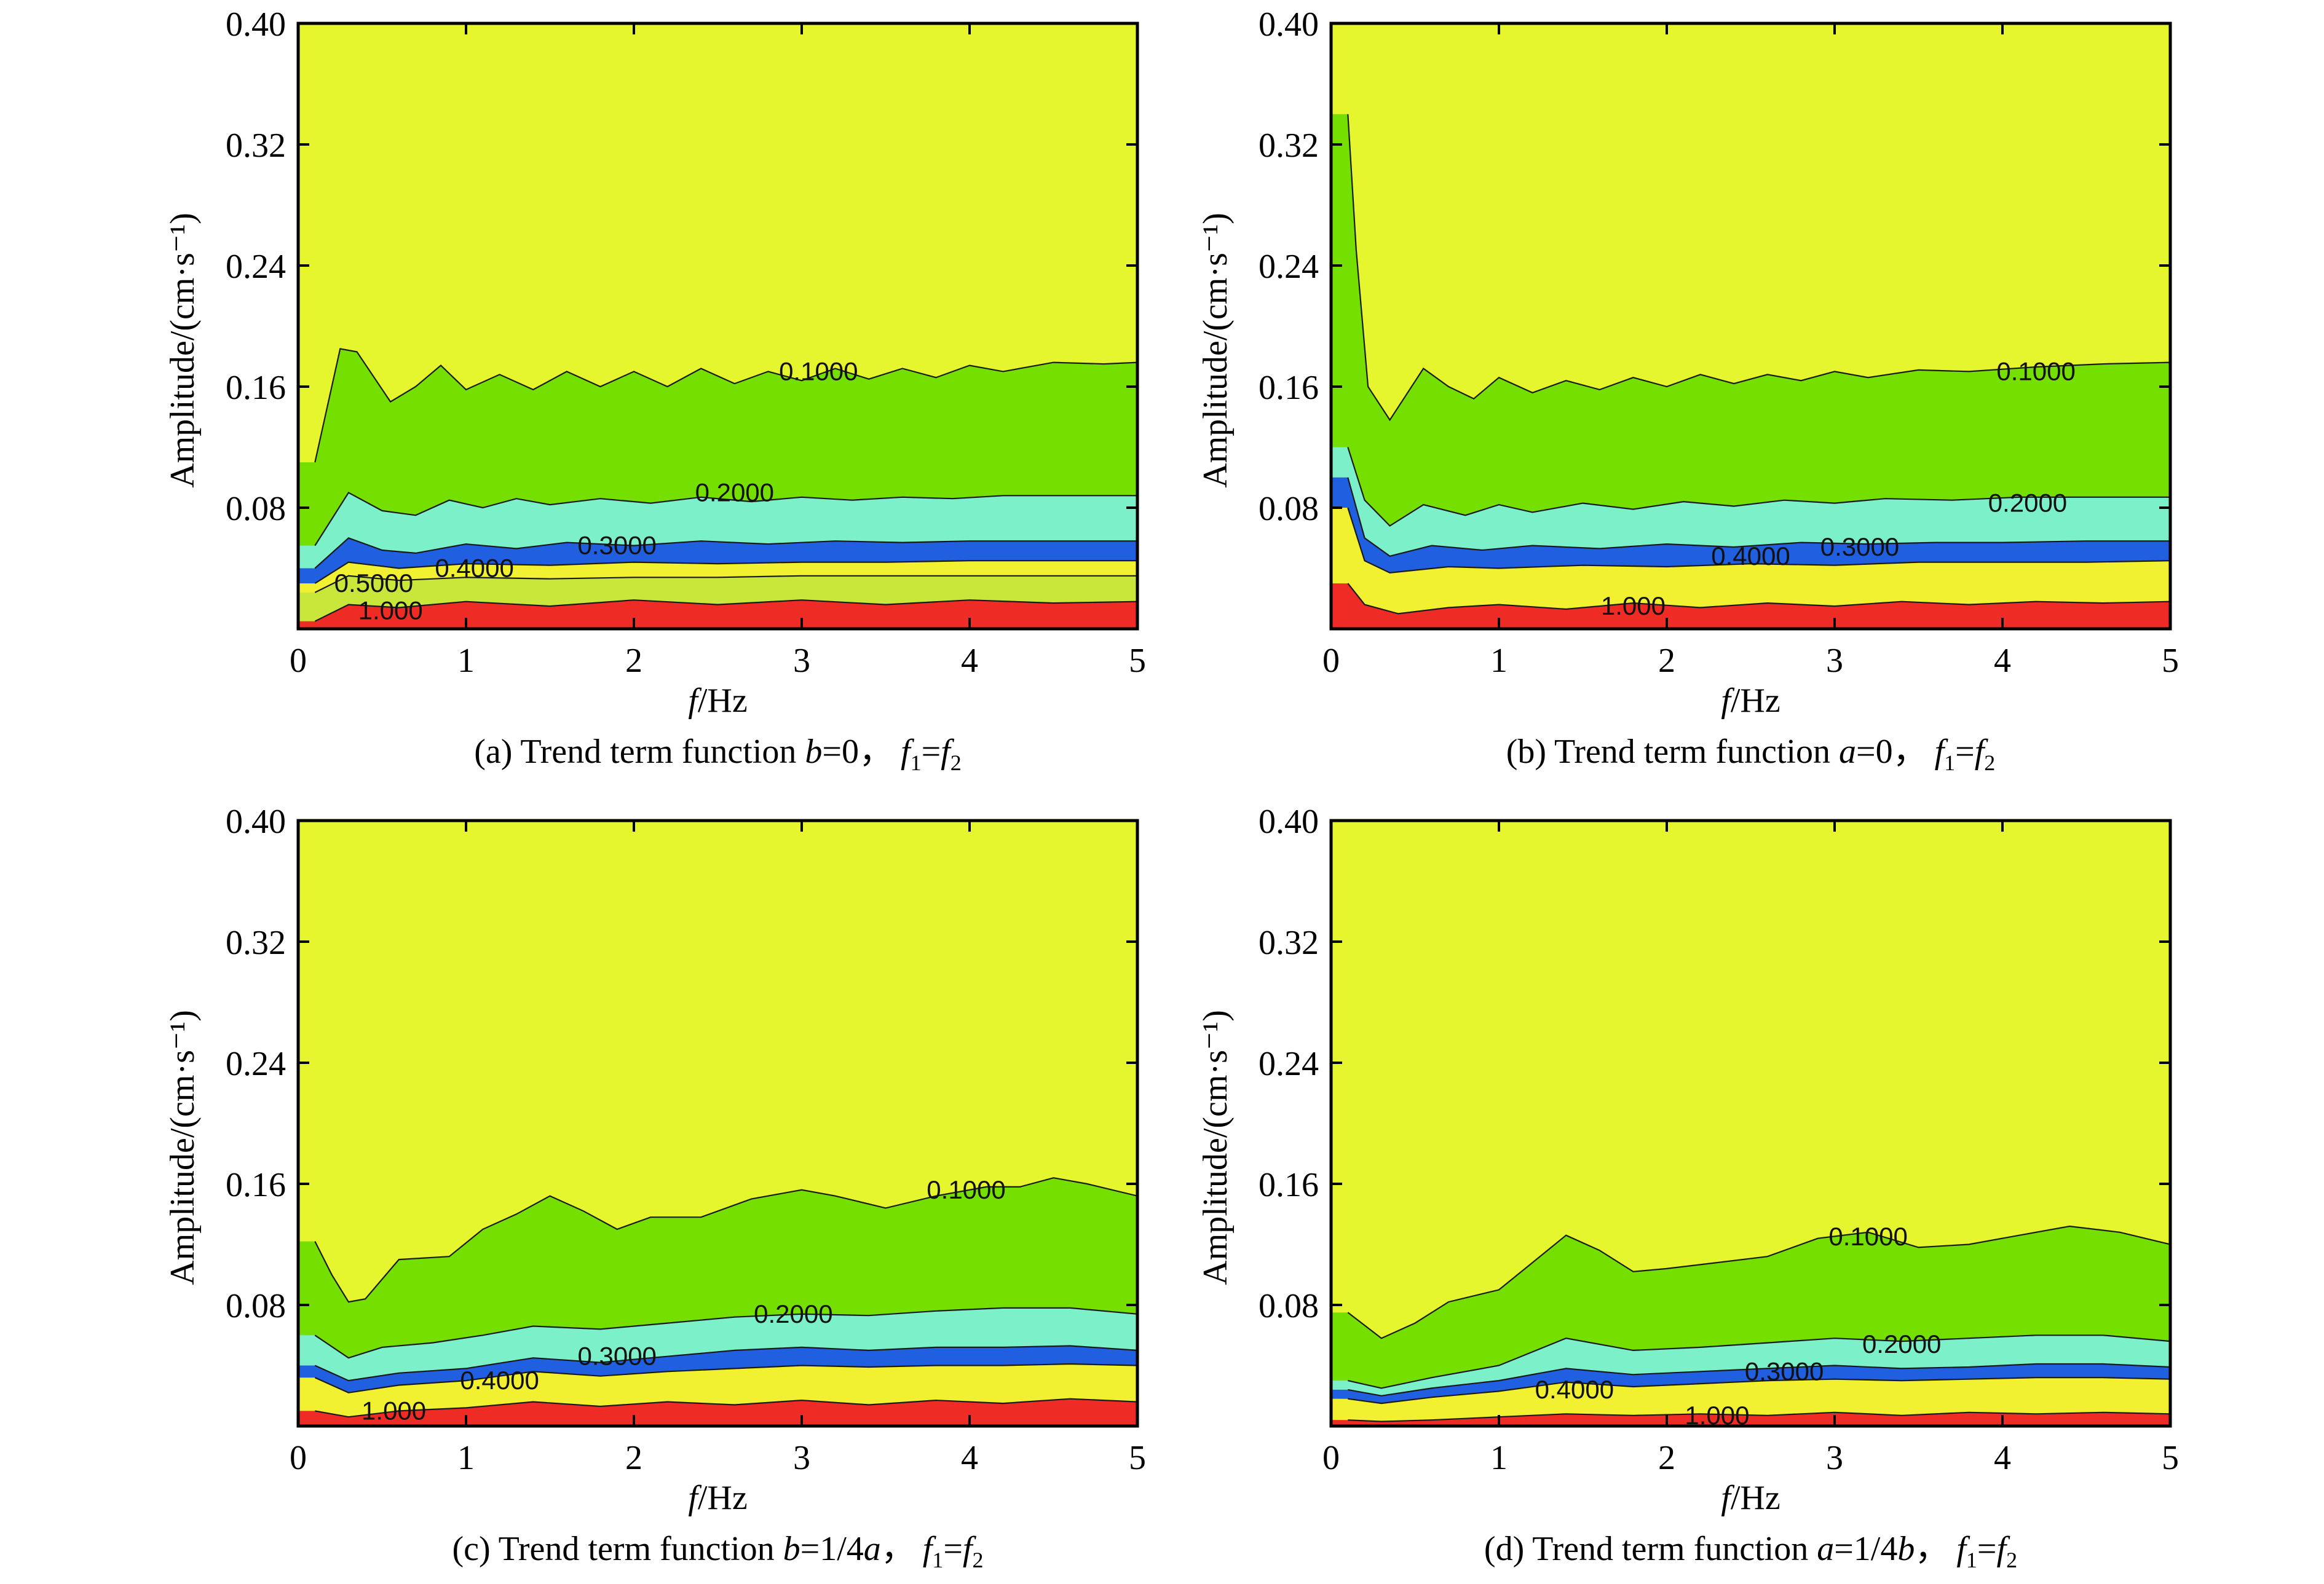 Image resolution: width=2324 pixels, height=1584 pixels. What do you see at coordinates (1672, 752) in the screenshot?
I see `caption-prefix: (b) Trend term function` at bounding box center [1672, 752].